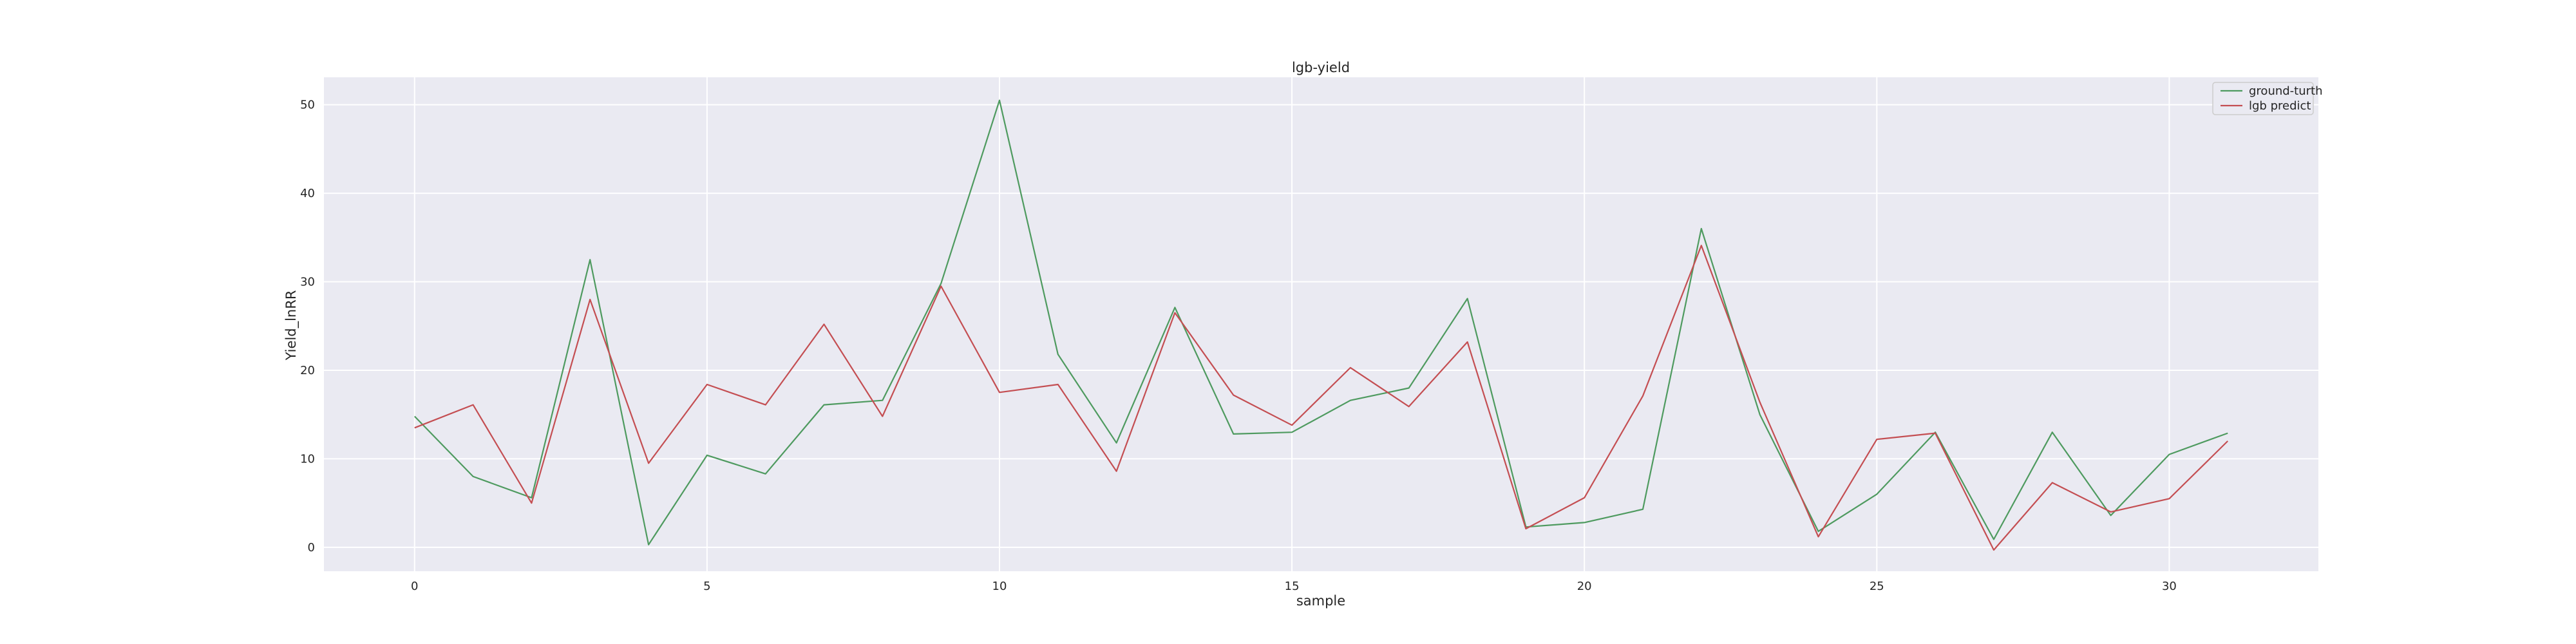 Image resolution: width=2576 pixels, height=644 pixels. I want to click on x-tick-label: 20, so click(1585, 587).